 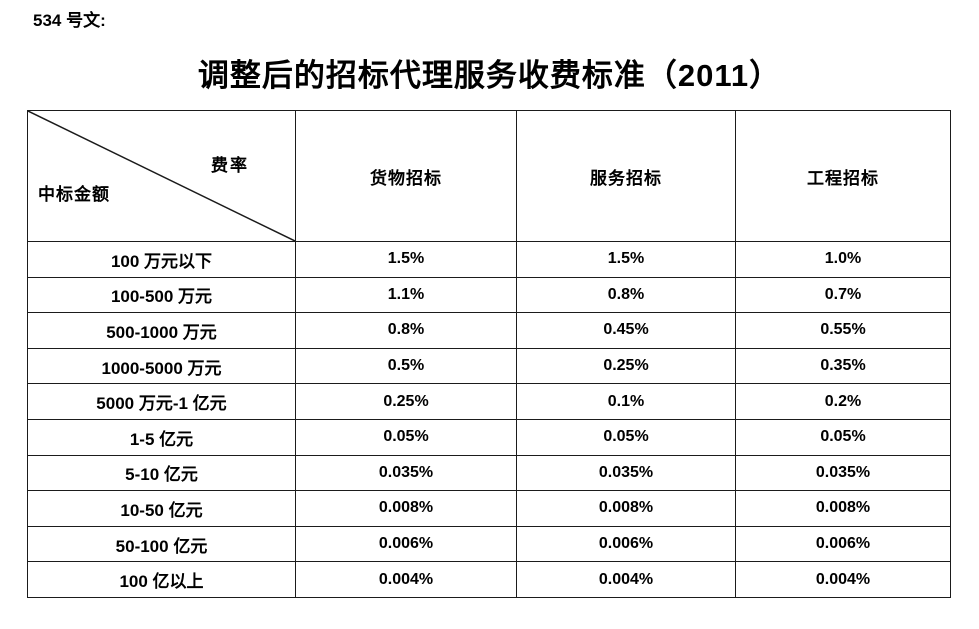 I want to click on fee-value: 0.7%, so click(x=843, y=295).